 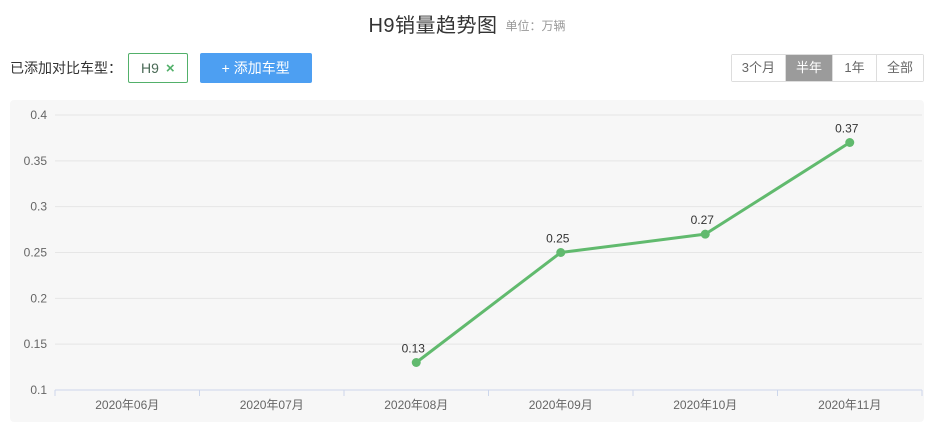 What do you see at coordinates (36, 344) in the screenshot?
I see `y-axis-tick-label: 0.15` at bounding box center [36, 344].